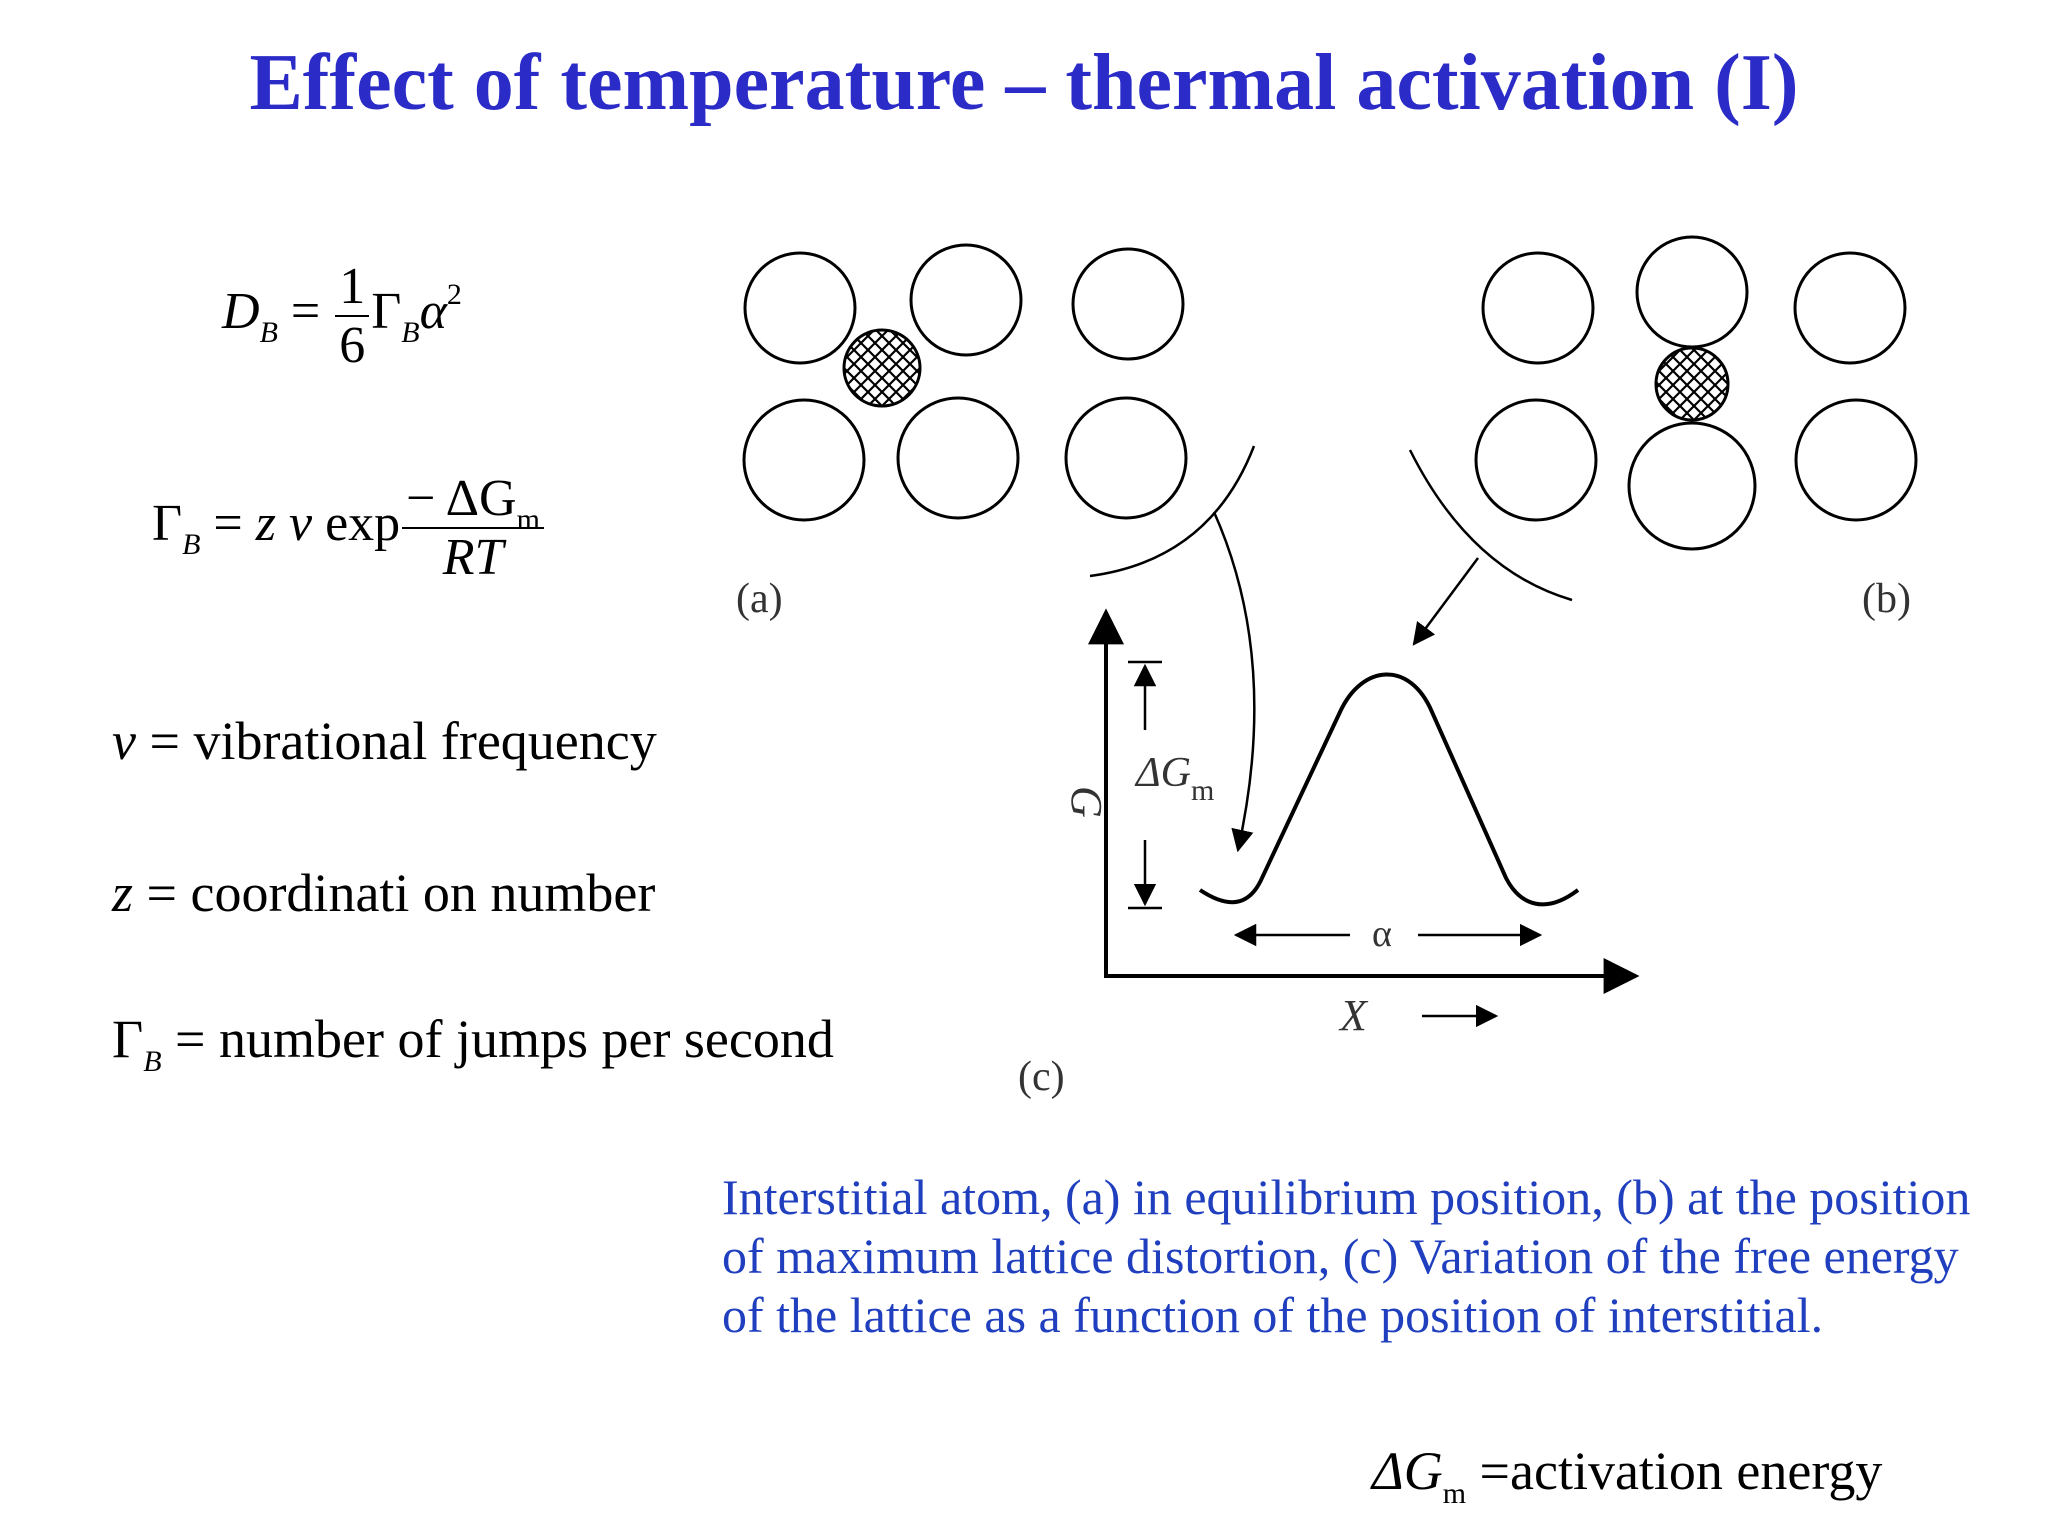  Describe the element at coordinates (425, 741) in the screenshot. I see `def-nu-text: vibrational frequency` at that location.